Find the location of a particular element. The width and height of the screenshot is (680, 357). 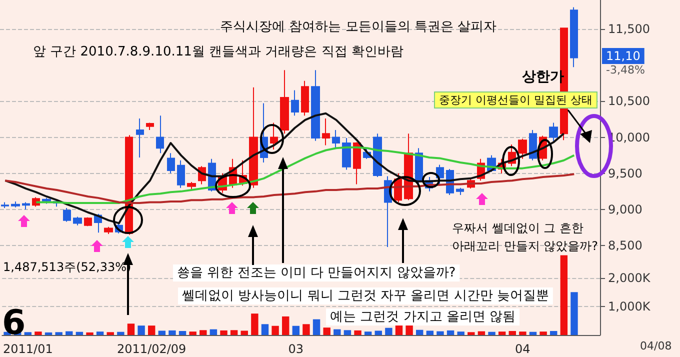

annotation: 쎌데없이 방사능이니 뭐니 그런것 자꾸 올리면 시간만 늦어질뿐 is located at coordinates (365, 296).